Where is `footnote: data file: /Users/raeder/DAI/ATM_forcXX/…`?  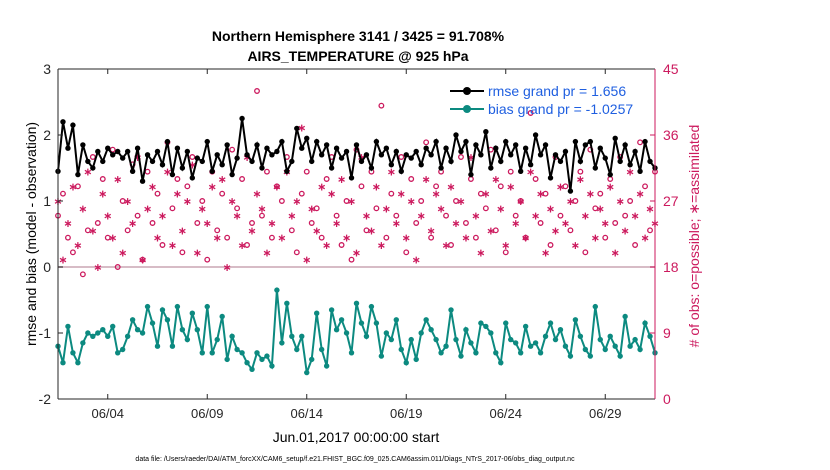
footnote: data file: /Users/raeder/DAI/ATM_forcXX/… is located at coordinates (355, 459).